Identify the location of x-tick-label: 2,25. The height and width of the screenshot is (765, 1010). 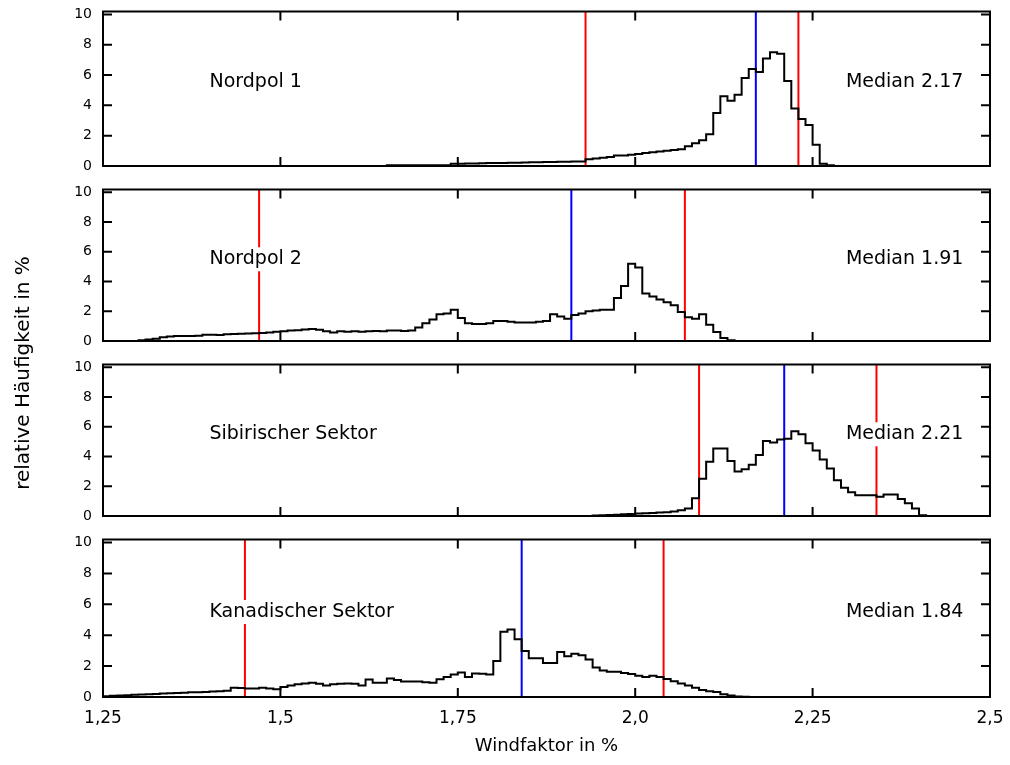
(812, 716).